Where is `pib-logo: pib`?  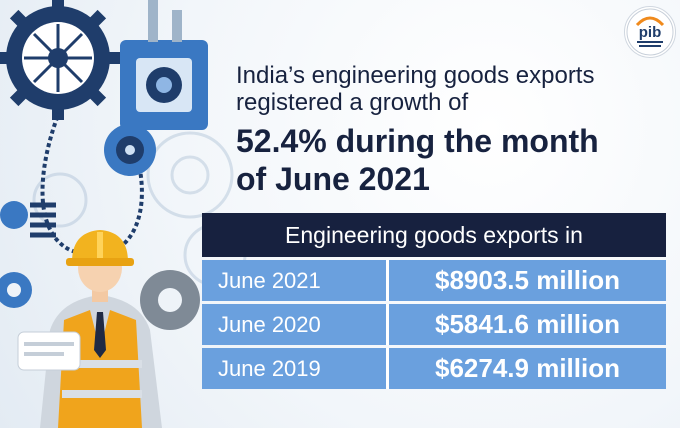 pib-logo: pib is located at coordinates (650, 32).